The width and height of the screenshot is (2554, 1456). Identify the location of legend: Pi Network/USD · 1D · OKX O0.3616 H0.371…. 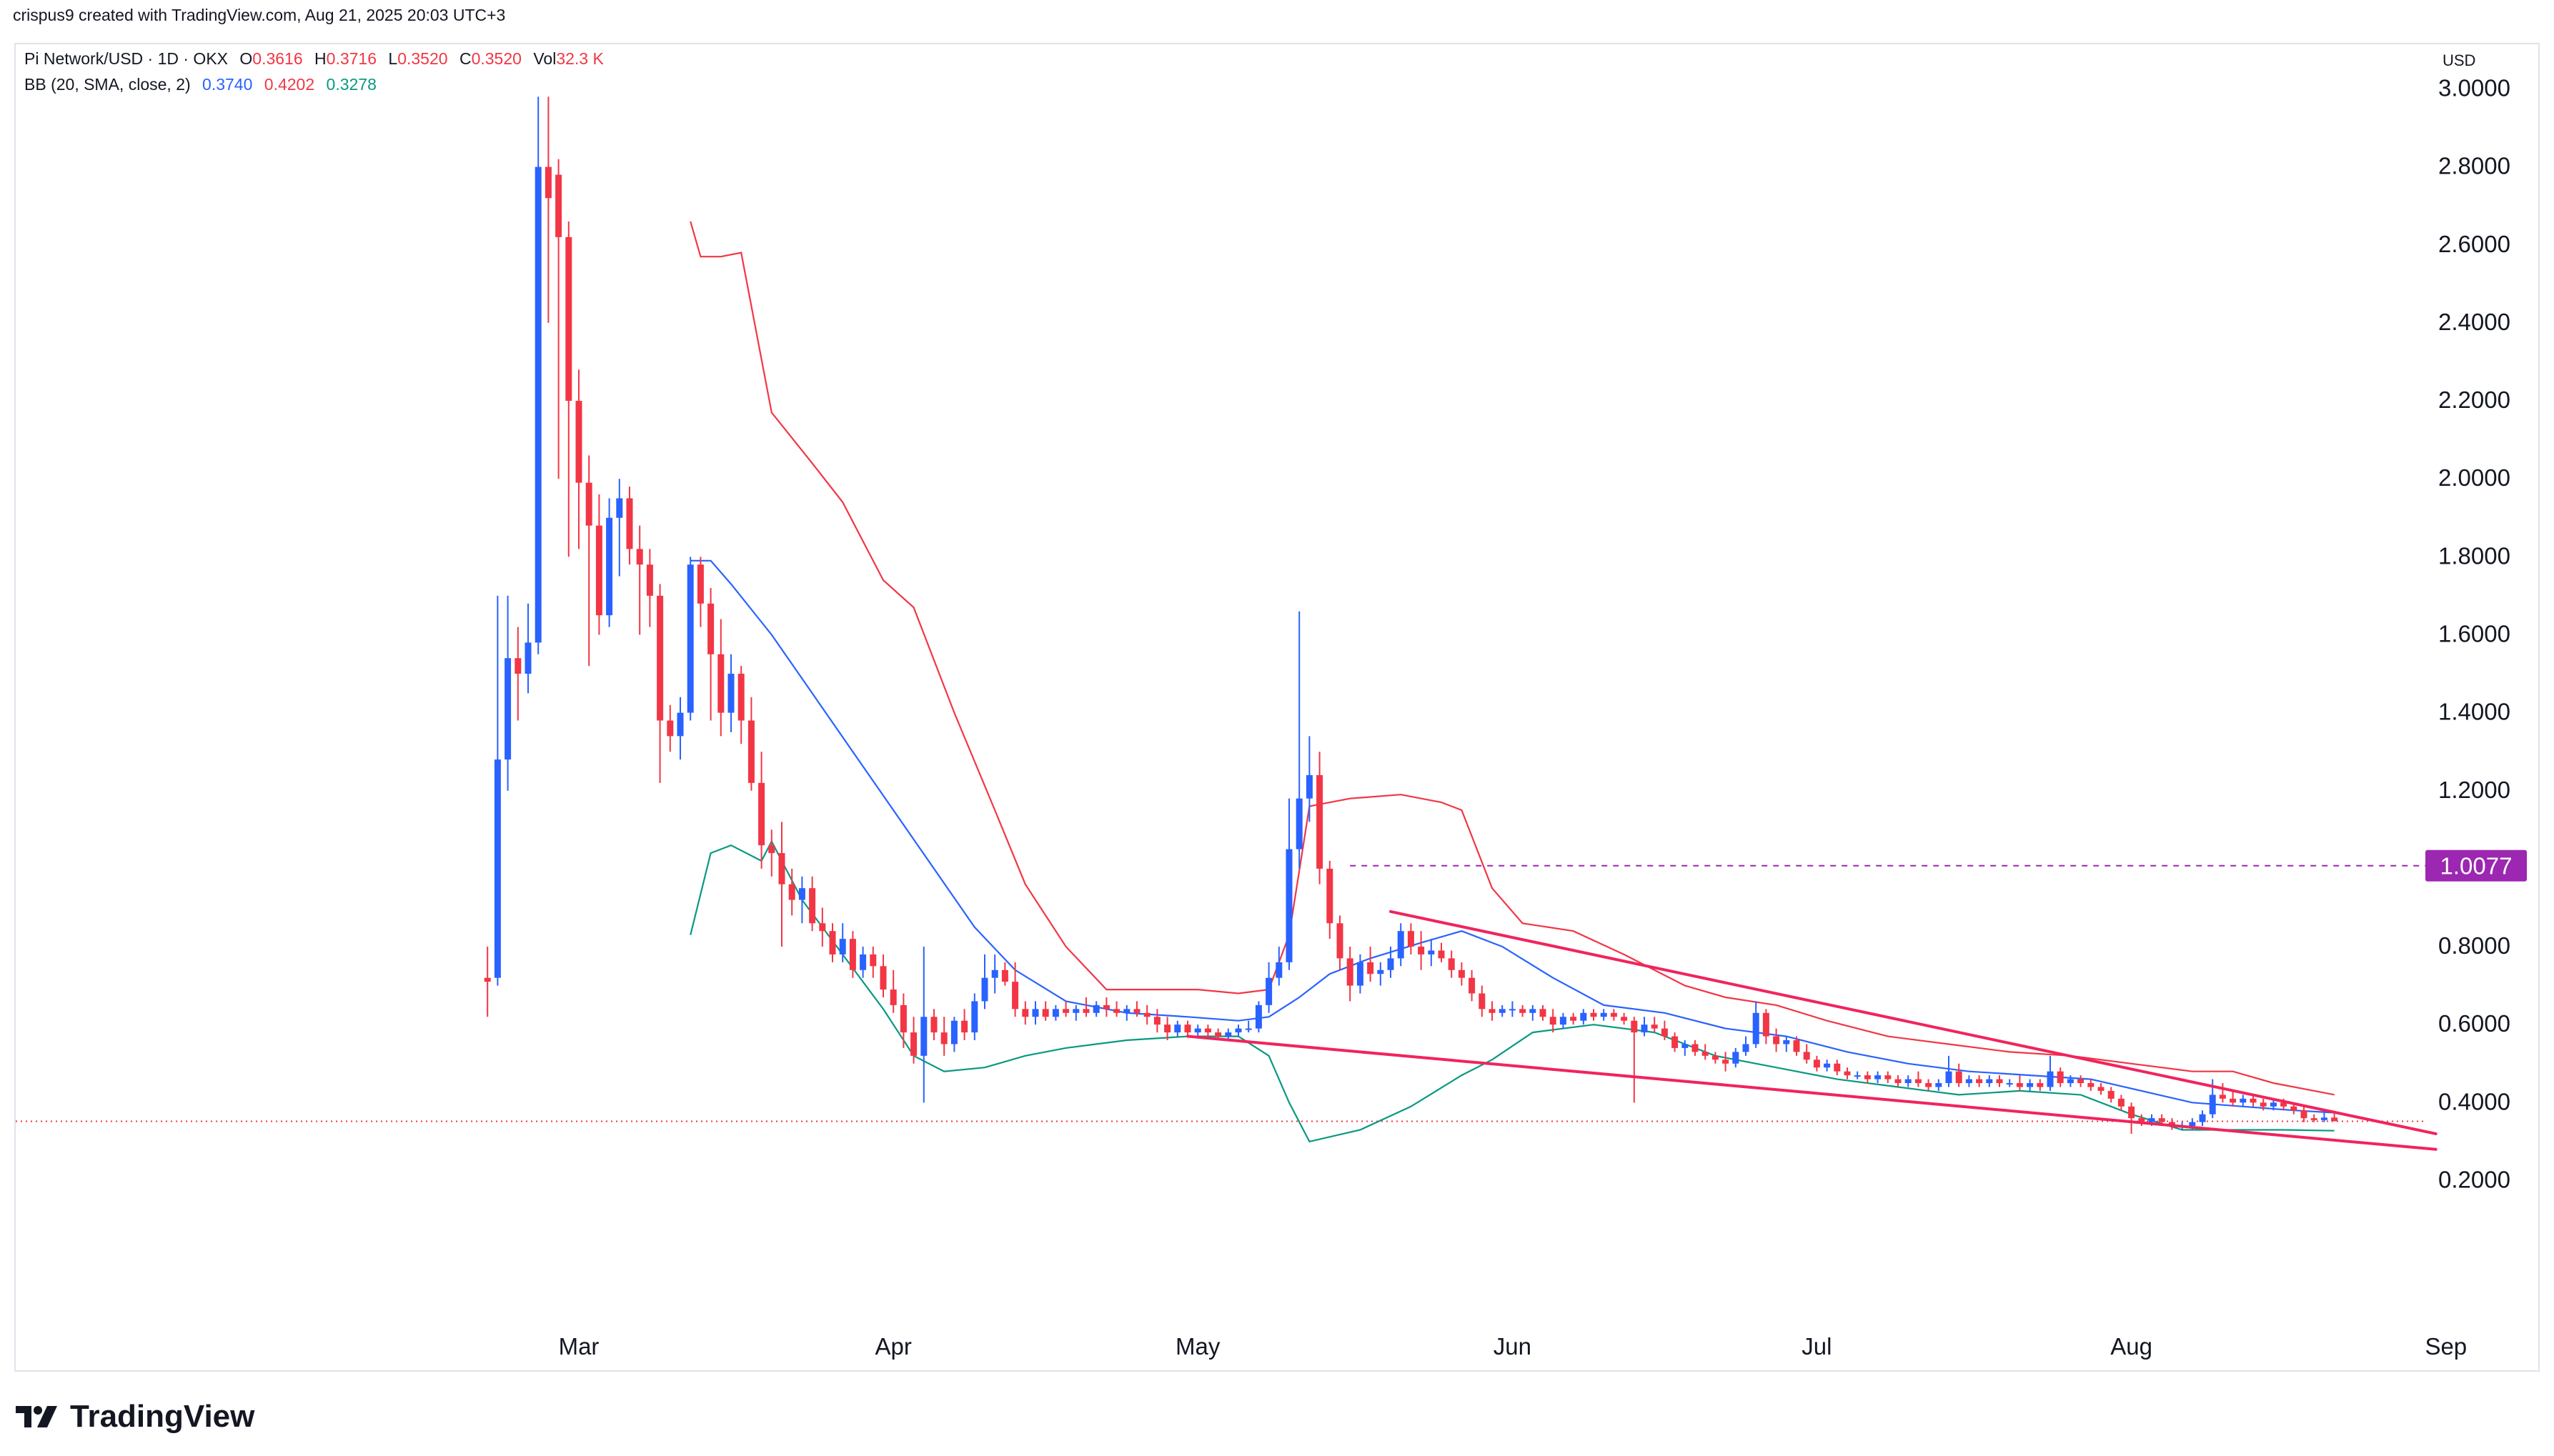
(317, 71).